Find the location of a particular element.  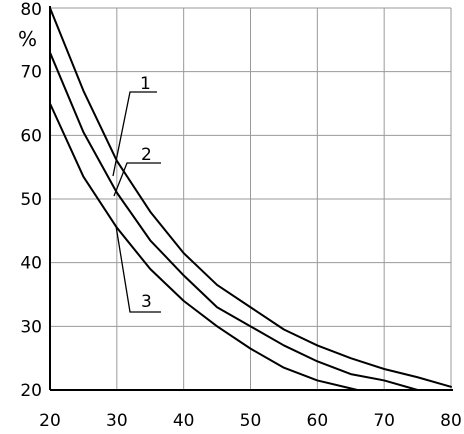

x-tick-label: 20 is located at coordinates (50, 421).